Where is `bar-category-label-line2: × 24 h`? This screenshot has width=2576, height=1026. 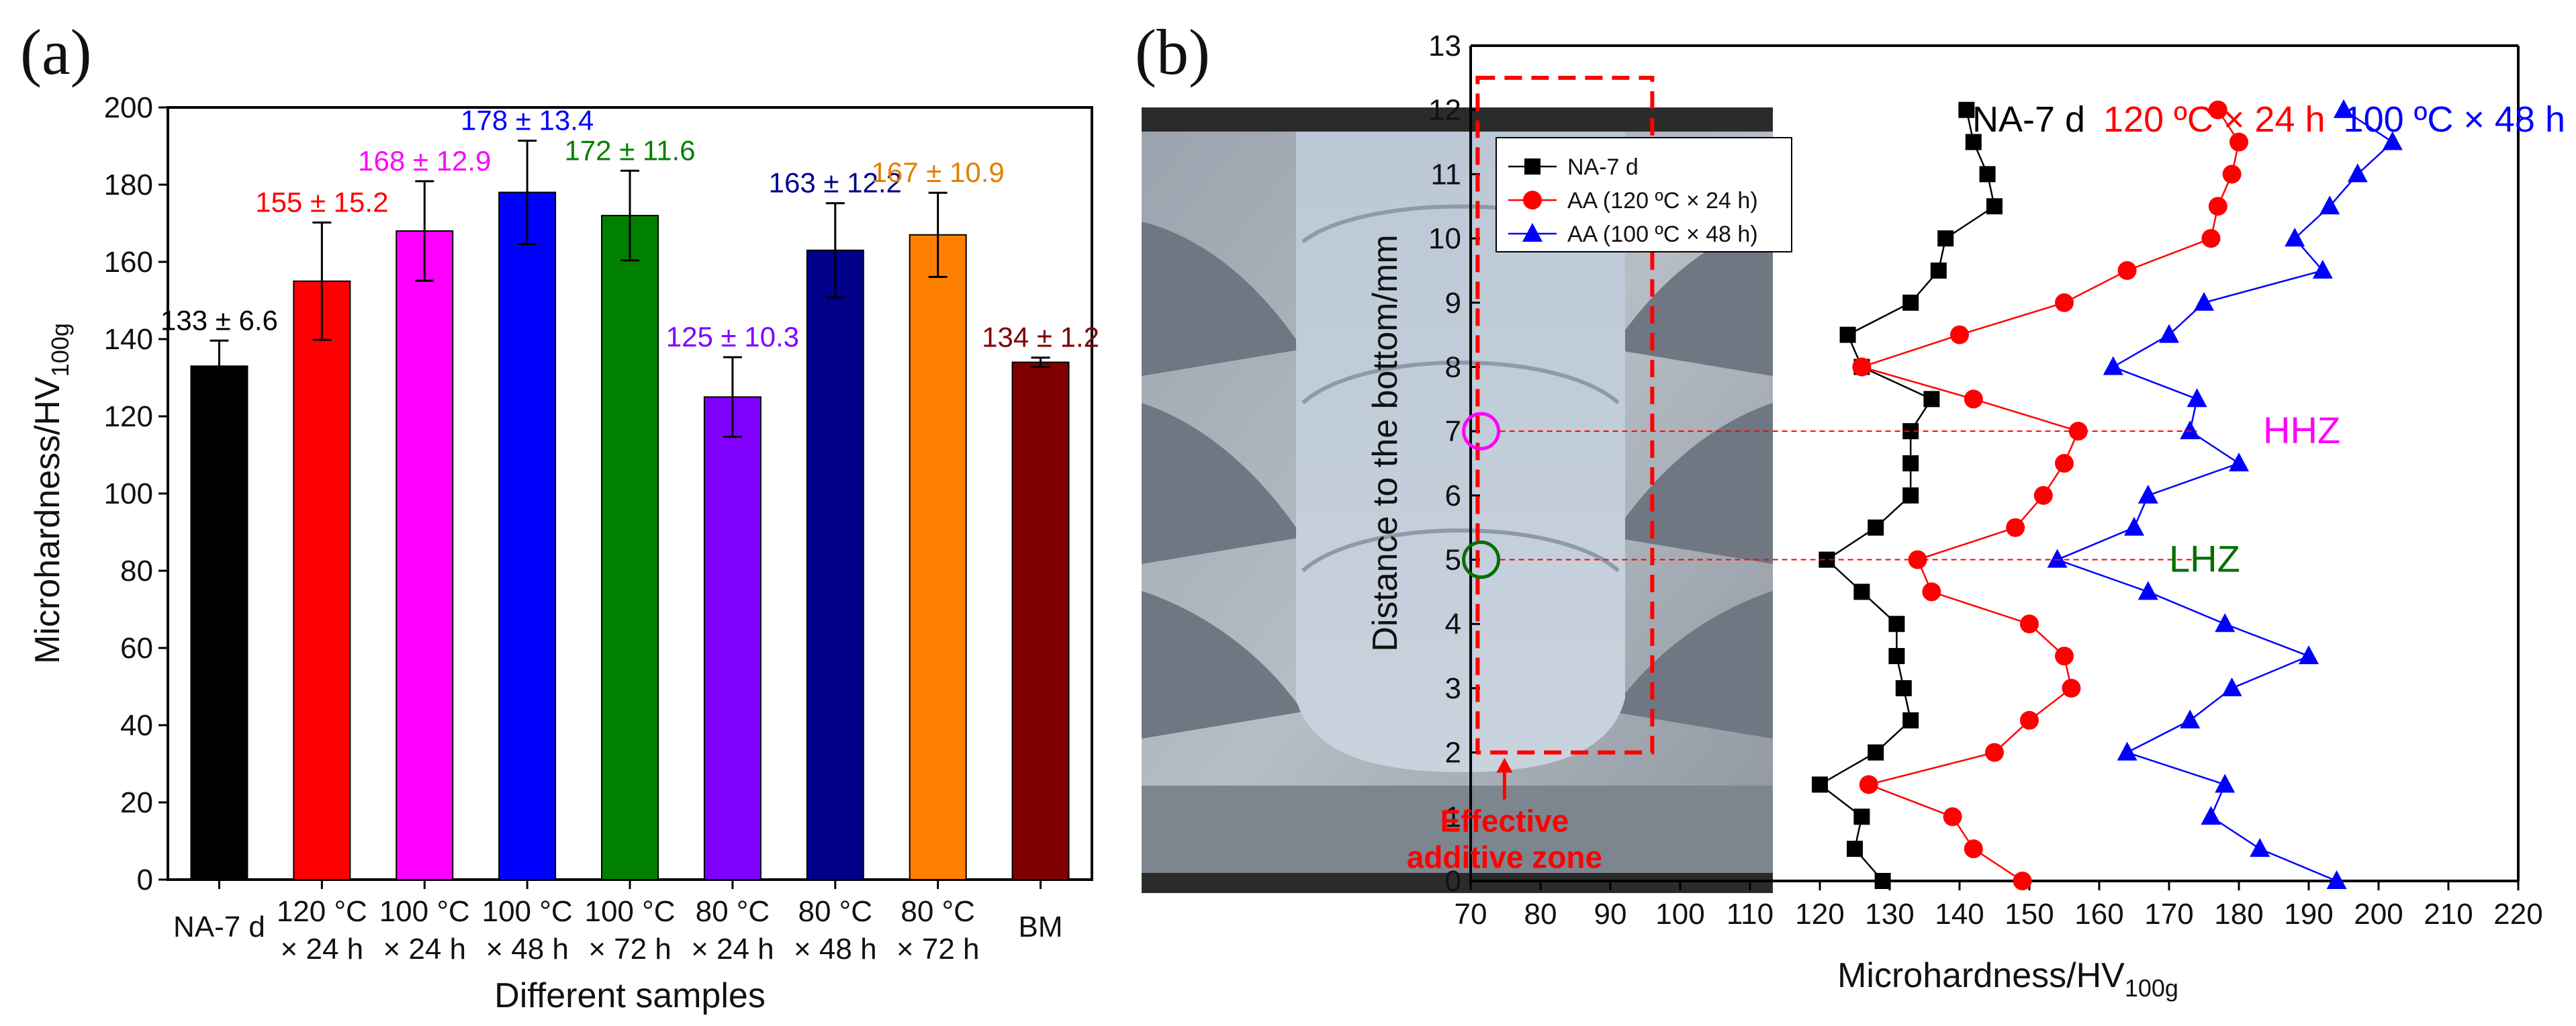
bar-category-label-line2: × 24 h is located at coordinates (424, 949).